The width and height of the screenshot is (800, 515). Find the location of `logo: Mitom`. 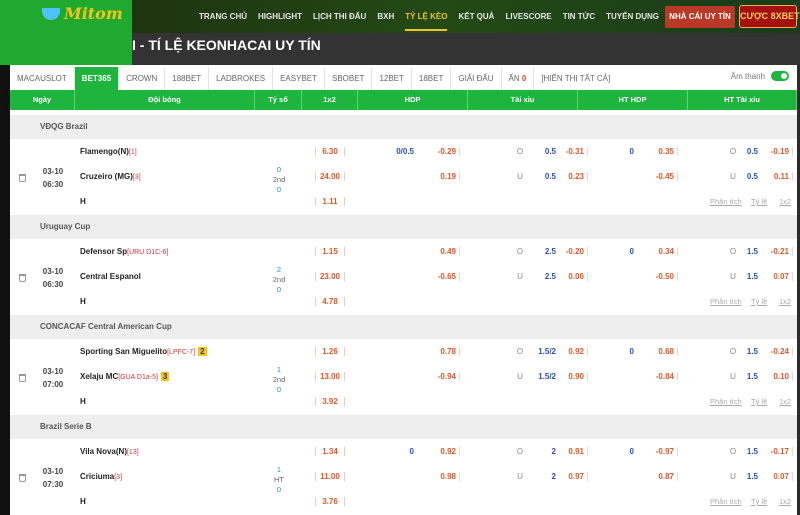

logo: Mitom is located at coordinates (82, 13).